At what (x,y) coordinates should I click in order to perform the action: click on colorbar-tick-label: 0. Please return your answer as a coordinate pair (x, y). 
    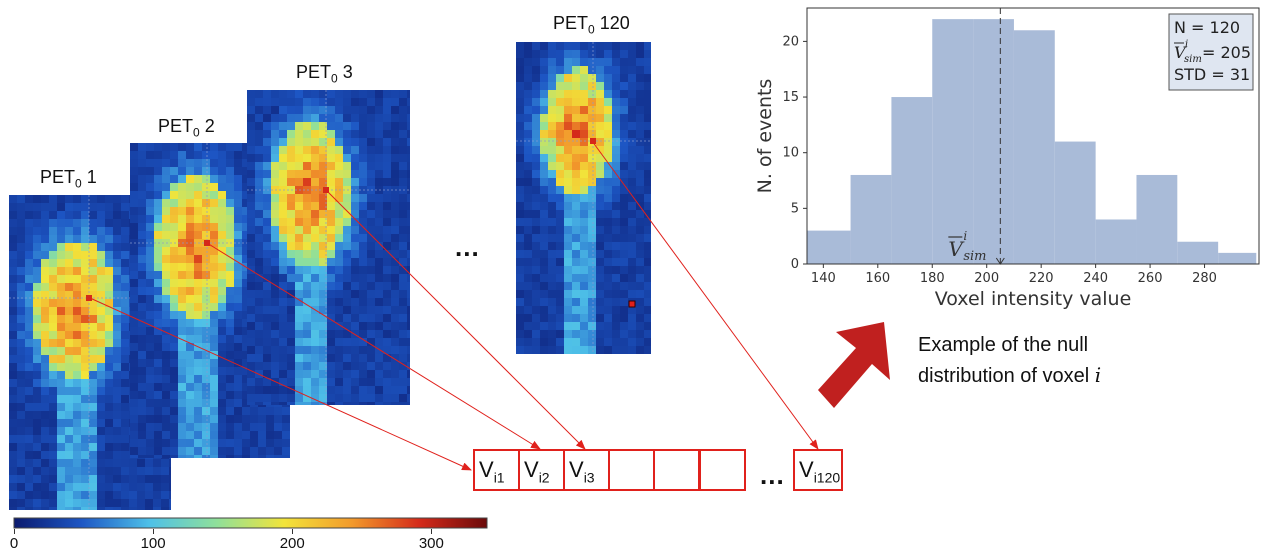
    Looking at the image, I should click on (14, 543).